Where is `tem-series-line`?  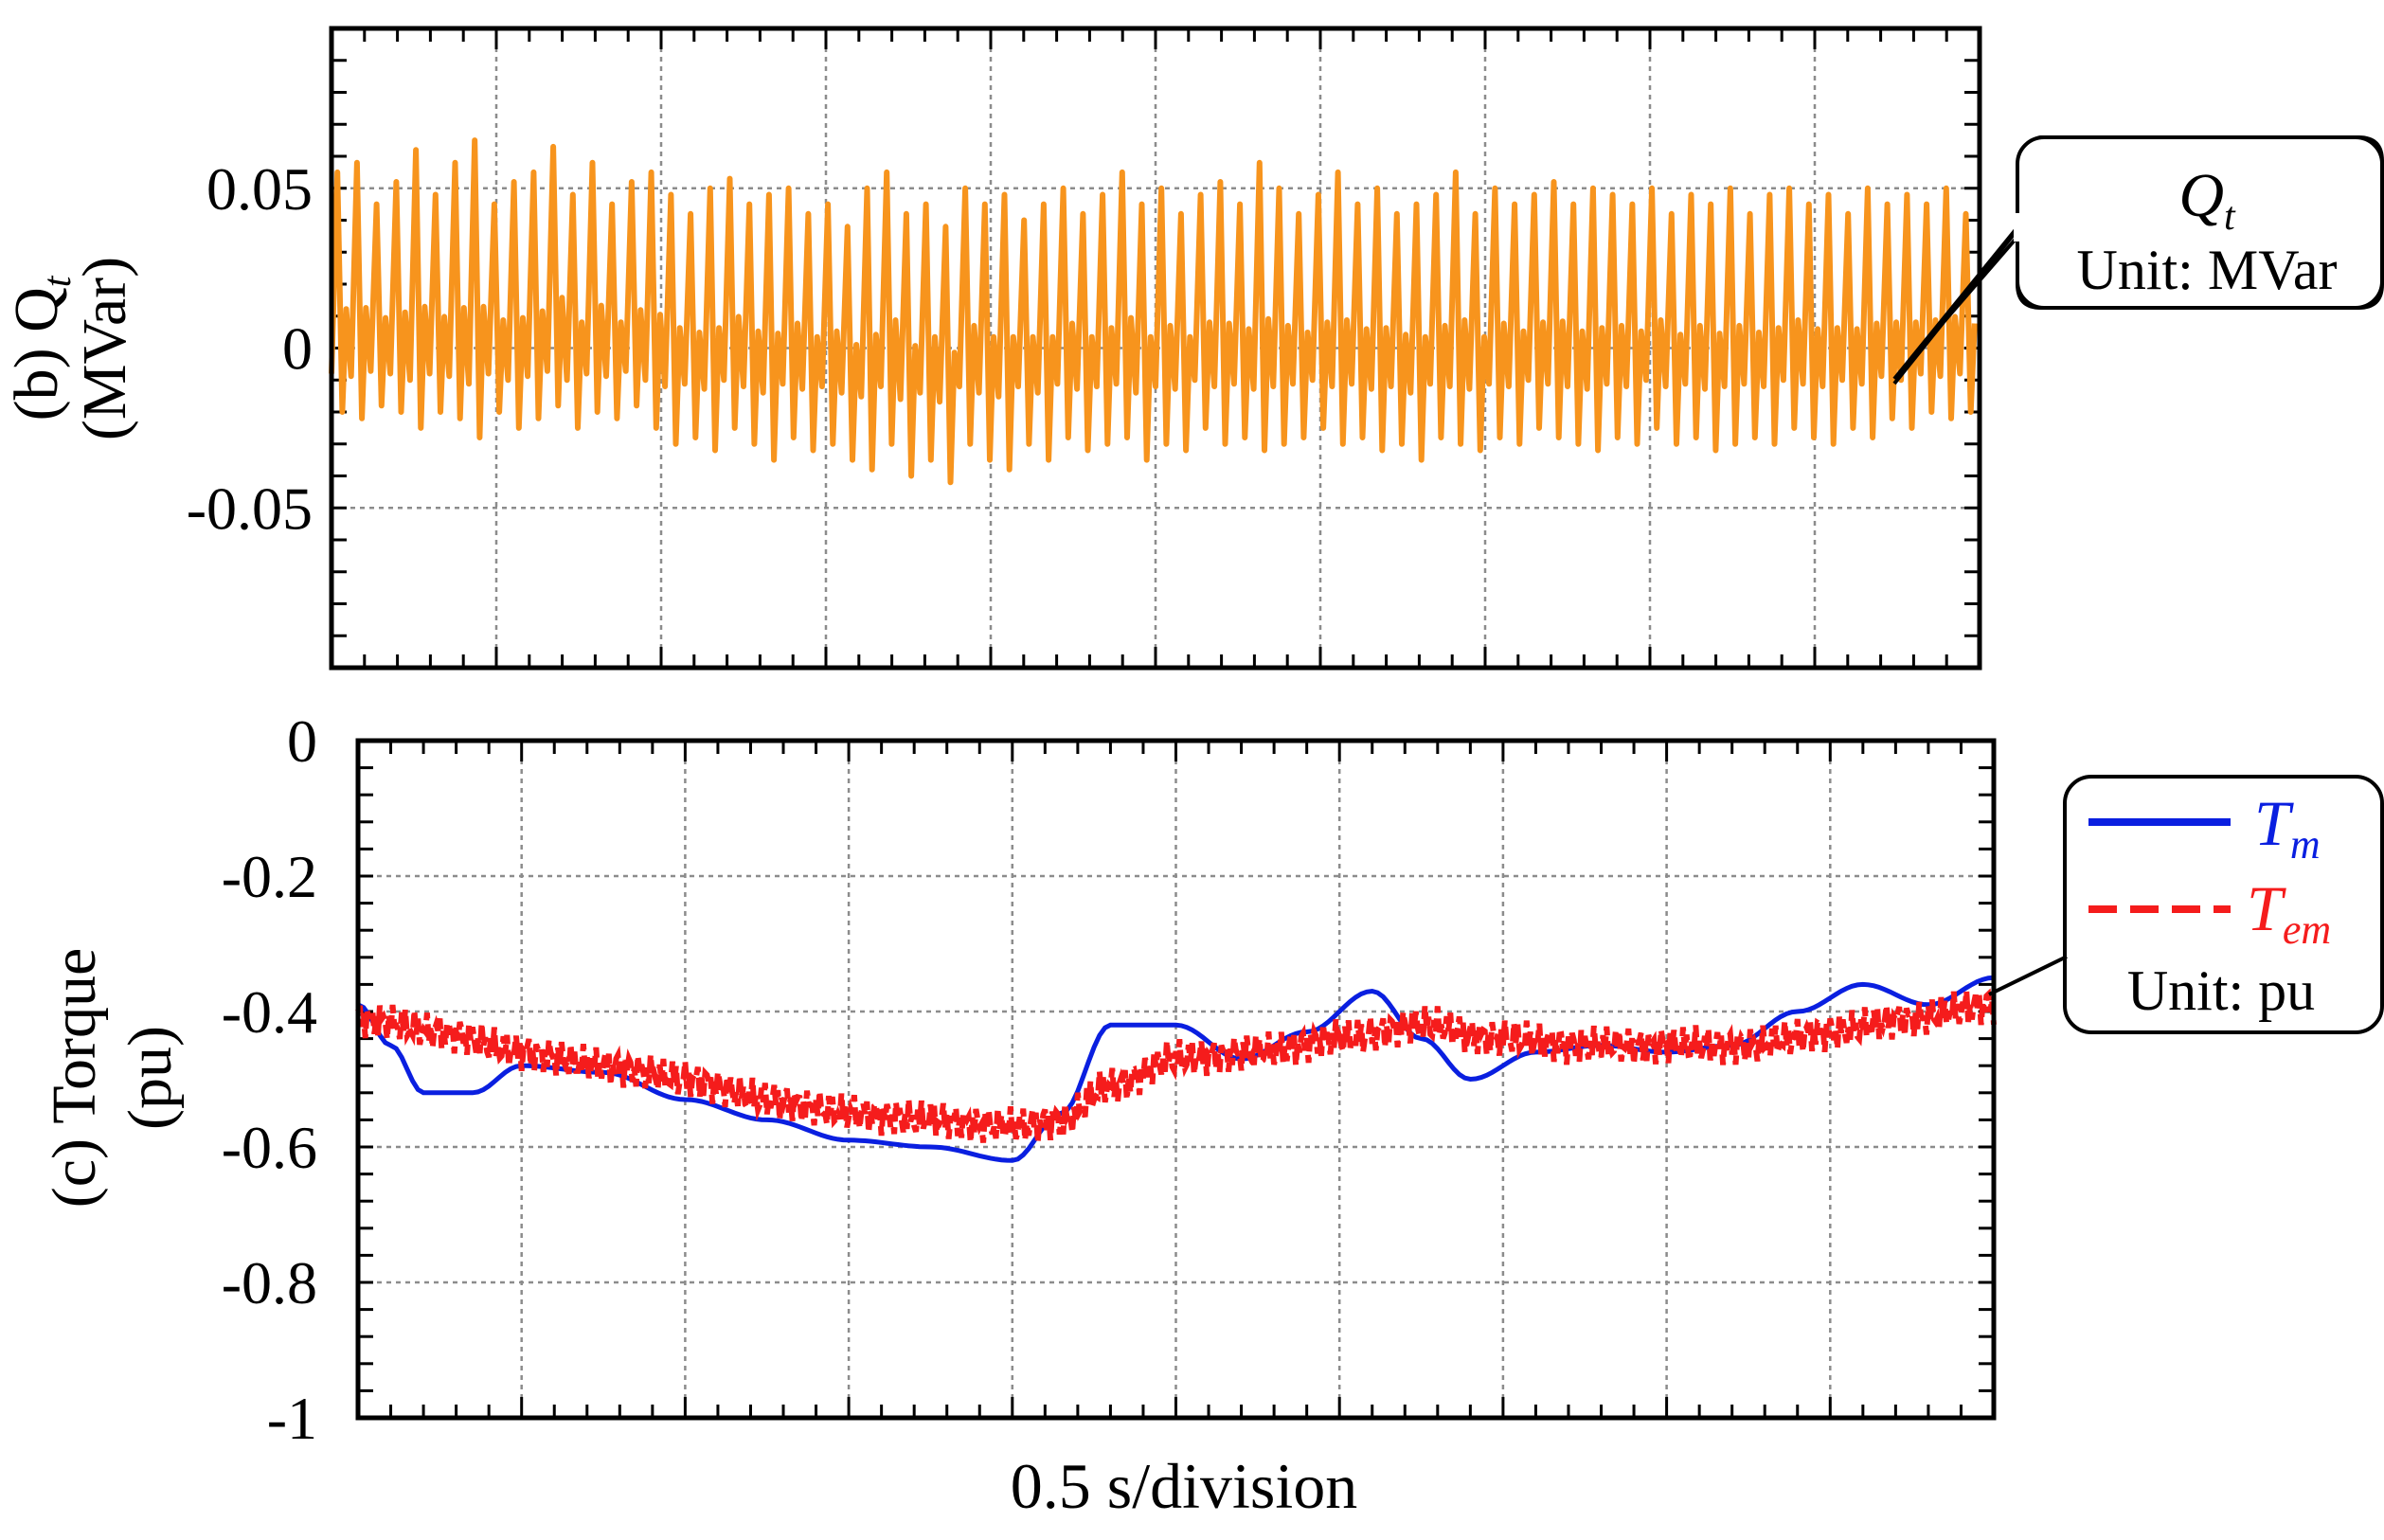 tem-series-line is located at coordinates (1176, 1065).